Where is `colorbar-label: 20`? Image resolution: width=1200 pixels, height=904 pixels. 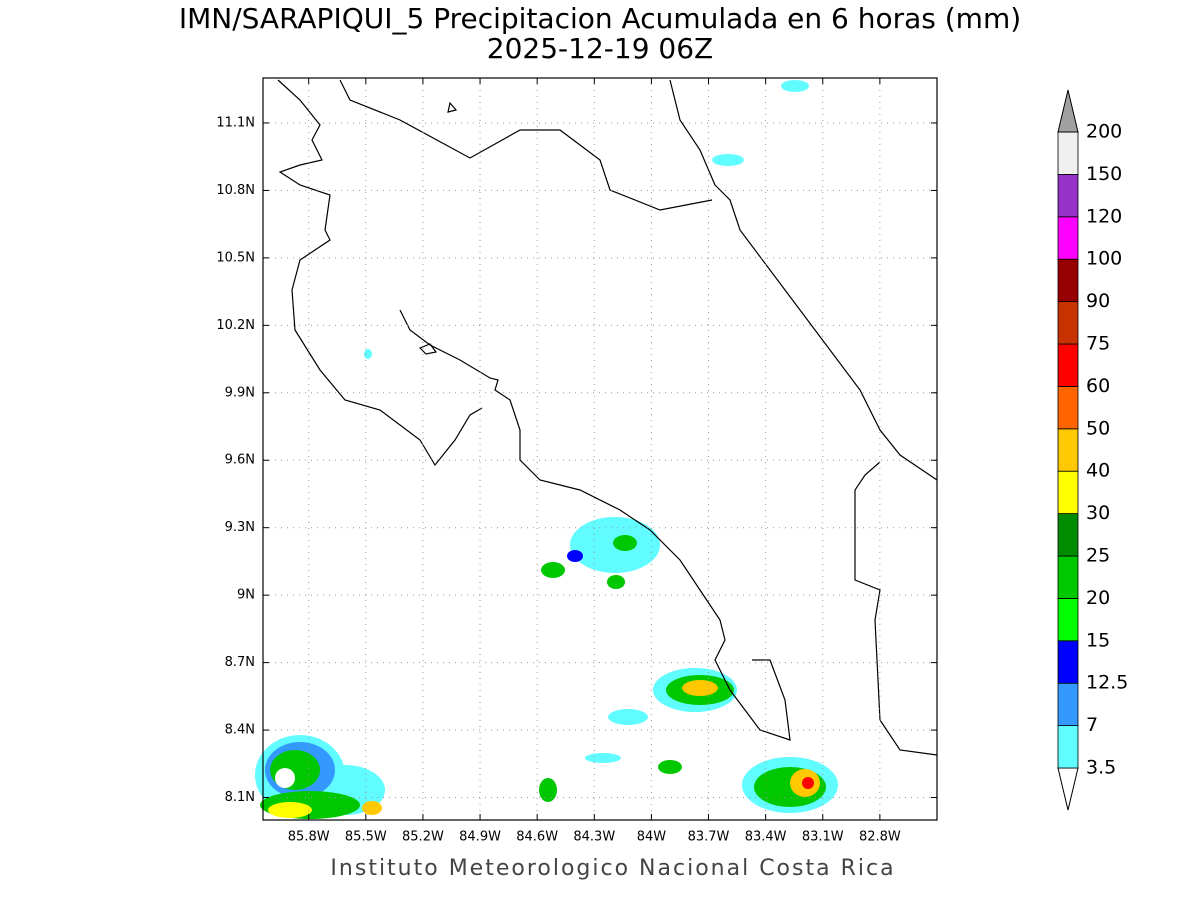 colorbar-label: 20 is located at coordinates (1098, 598).